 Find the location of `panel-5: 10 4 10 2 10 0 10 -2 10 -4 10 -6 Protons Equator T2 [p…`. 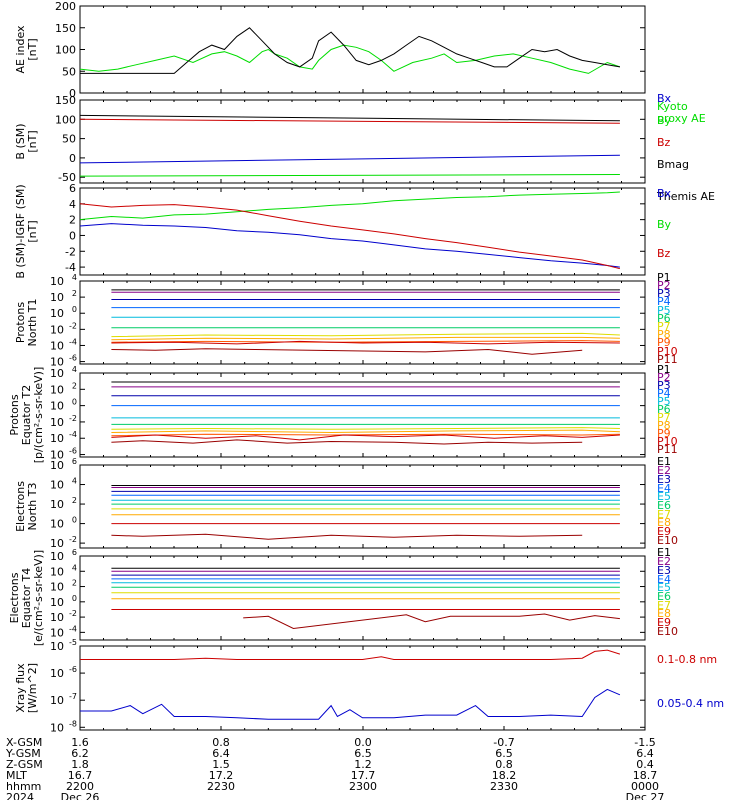

panel-5: 10 4 10 2 10 0 10 -2 10 -4 10 -6 Protons Equator T2 [p… is located at coordinates (343, 413).